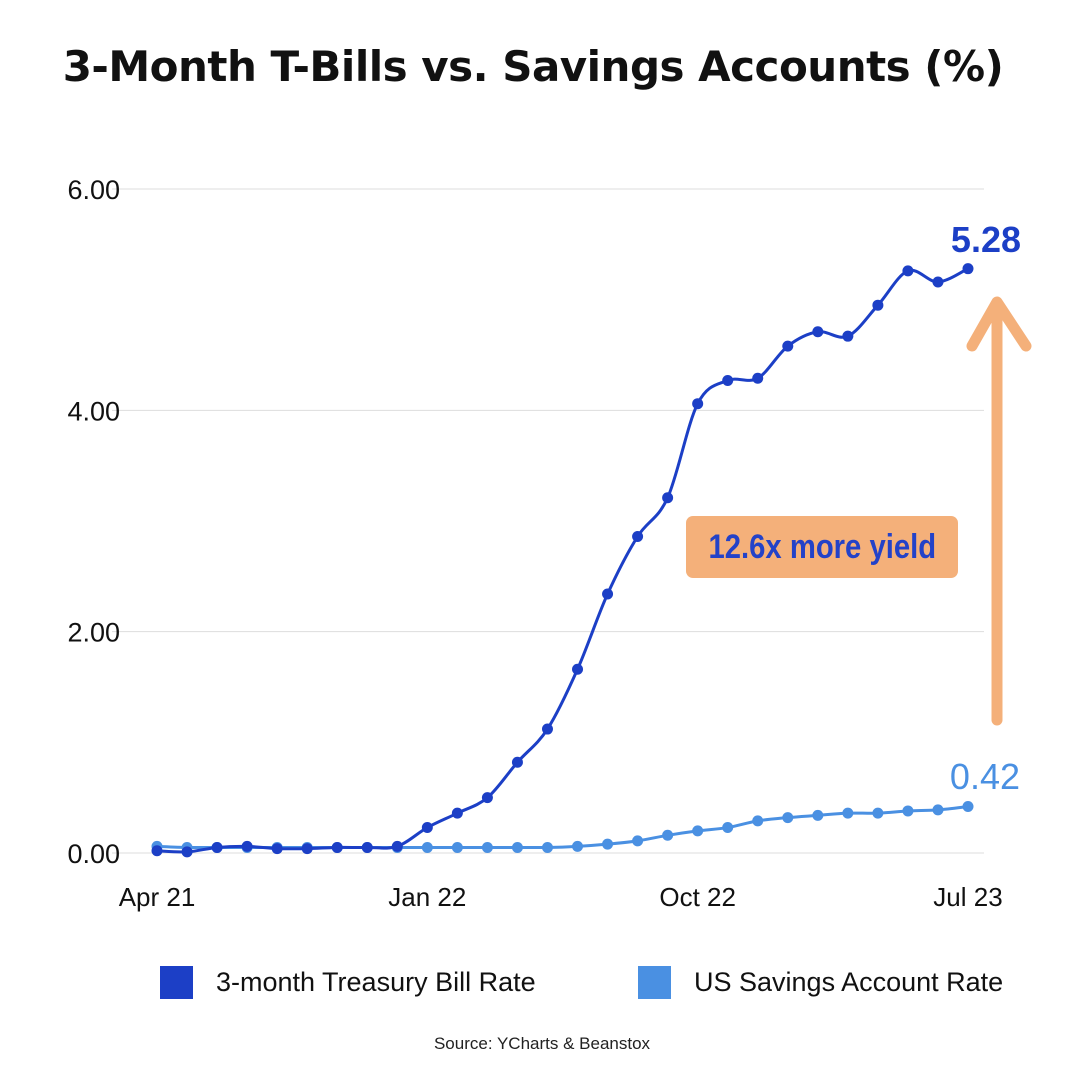 This screenshot has height=1080, width=1080. Describe the element at coordinates (986, 239) in the screenshot. I see `tbill-end-label: 5.28` at that location.